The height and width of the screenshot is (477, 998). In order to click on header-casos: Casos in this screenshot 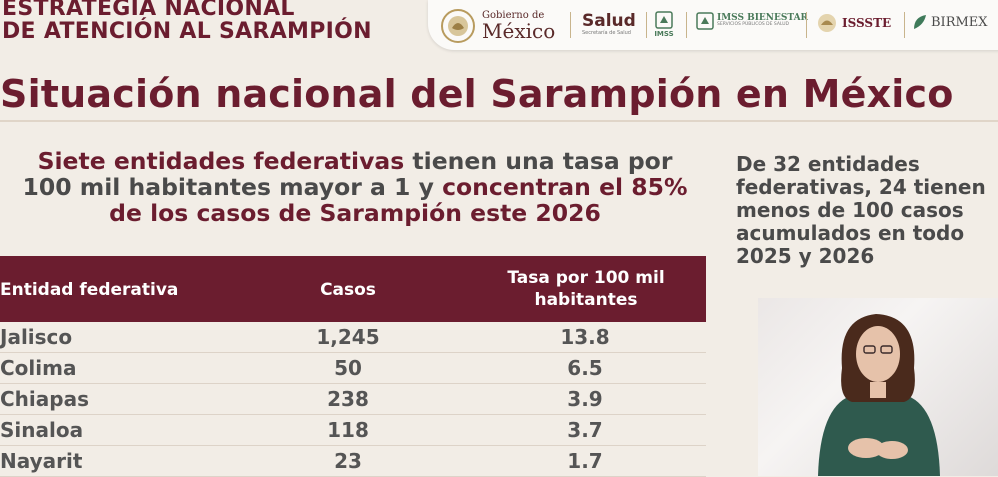, I will do `click(348, 290)`.